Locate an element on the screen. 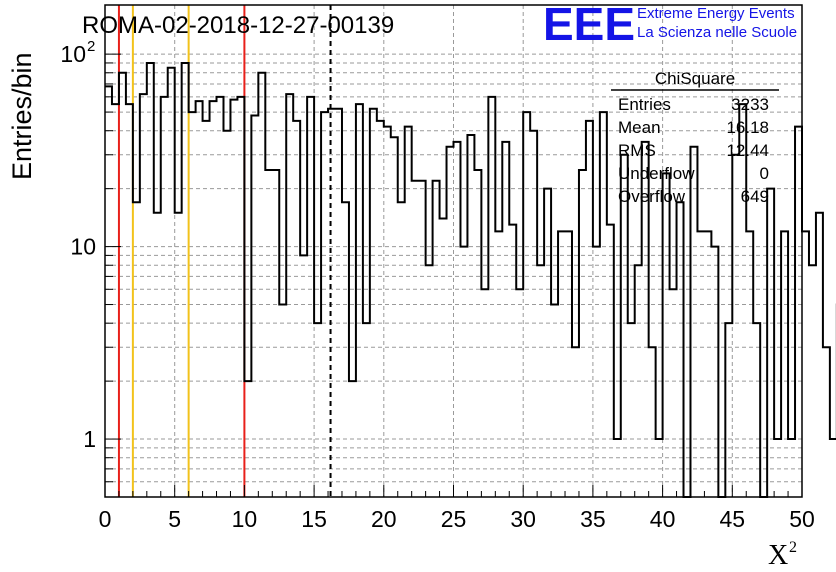  x-tick-label: 40 is located at coordinates (663, 519).